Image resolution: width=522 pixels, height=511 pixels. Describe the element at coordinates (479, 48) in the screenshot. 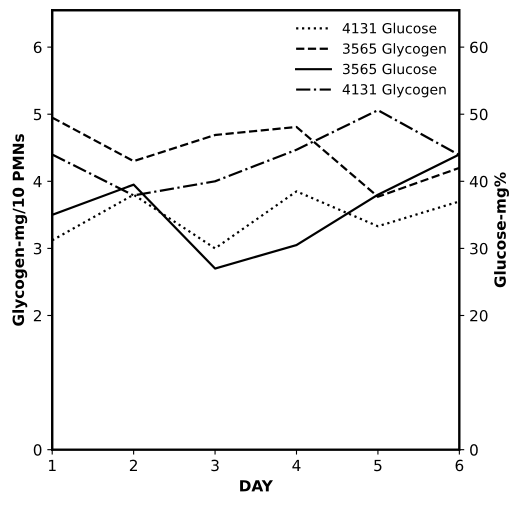

I see `y2-tick-label: 60` at that location.